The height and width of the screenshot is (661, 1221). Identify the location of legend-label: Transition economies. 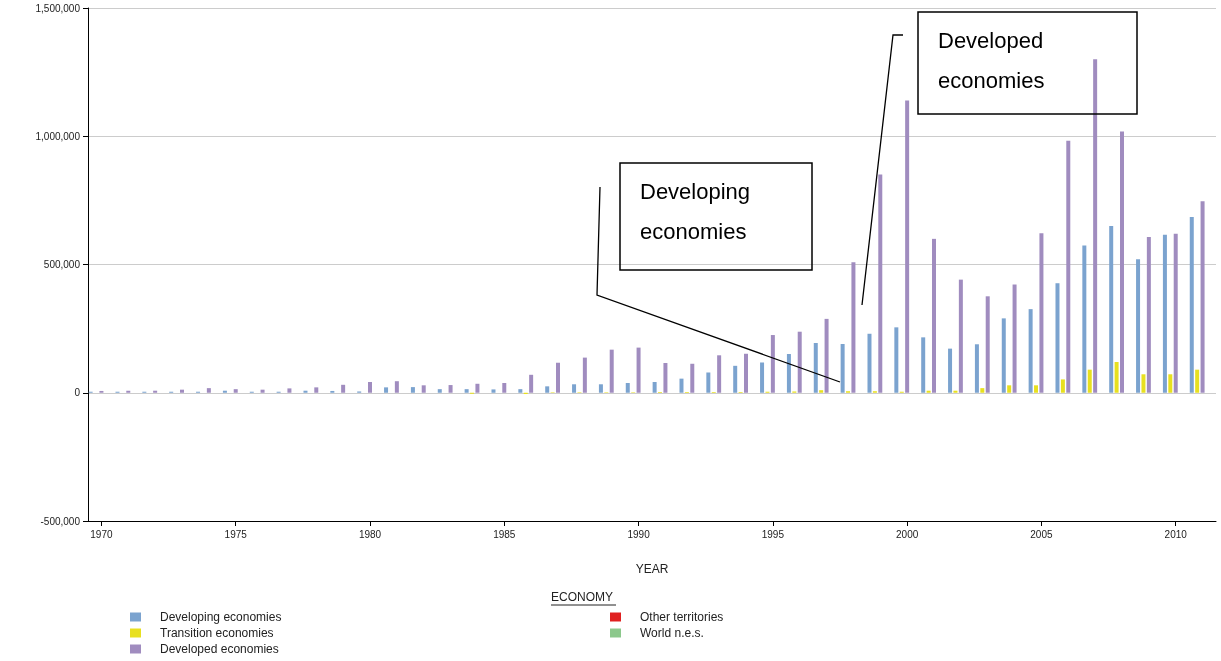
(217, 633).